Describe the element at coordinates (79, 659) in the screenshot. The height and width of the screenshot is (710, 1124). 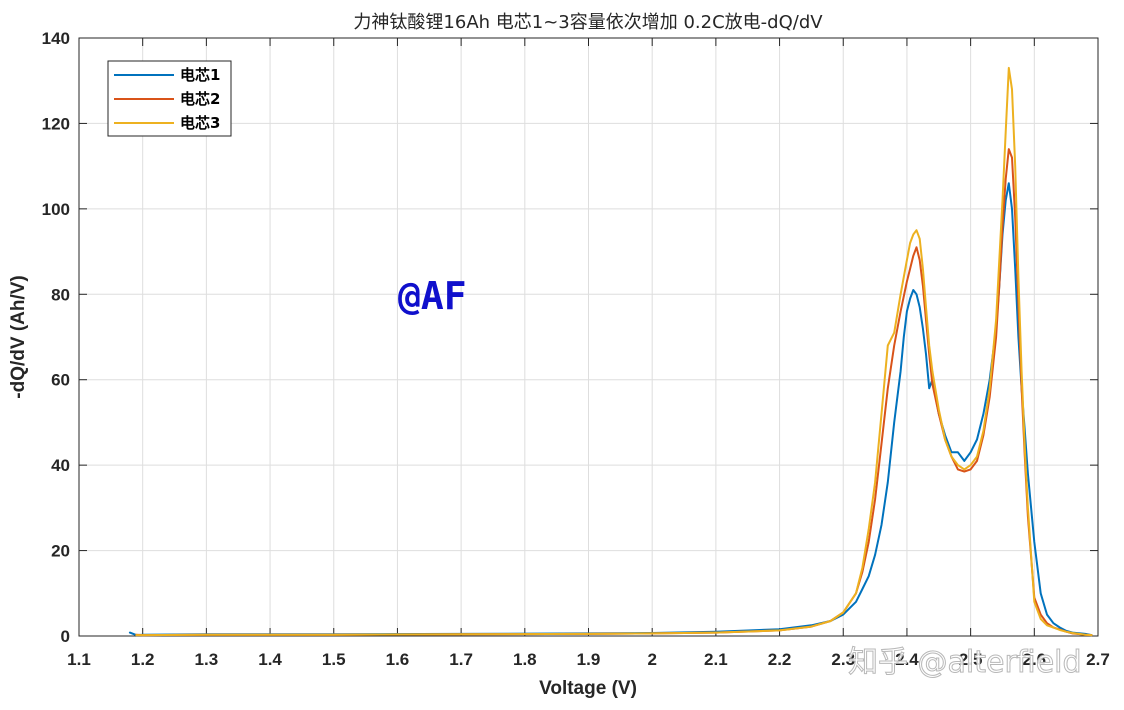
I see `x-tick-label: 1.1` at that location.